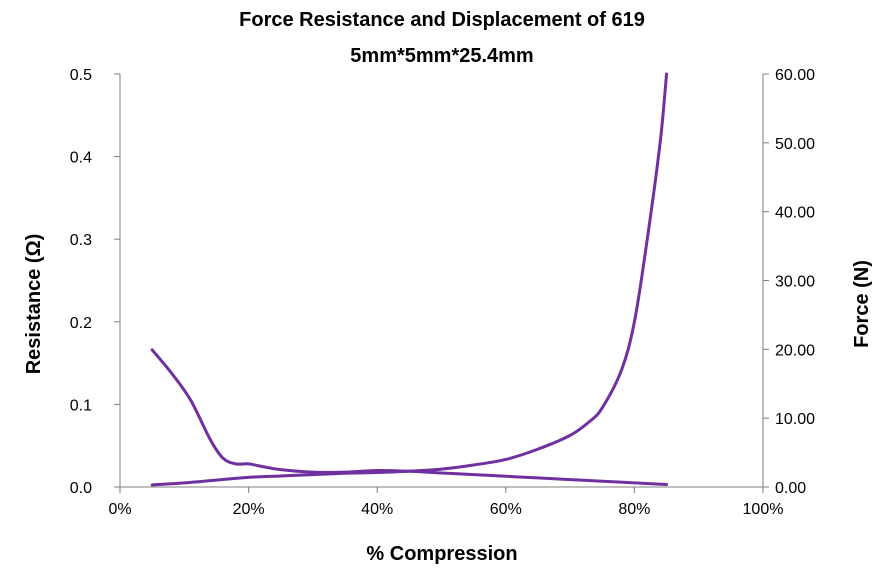  Describe the element at coordinates (95, 282) in the screenshot. I see `left-axis-ticks: 0.0 0.1 0.2 0.3 0.4 0.5` at that location.